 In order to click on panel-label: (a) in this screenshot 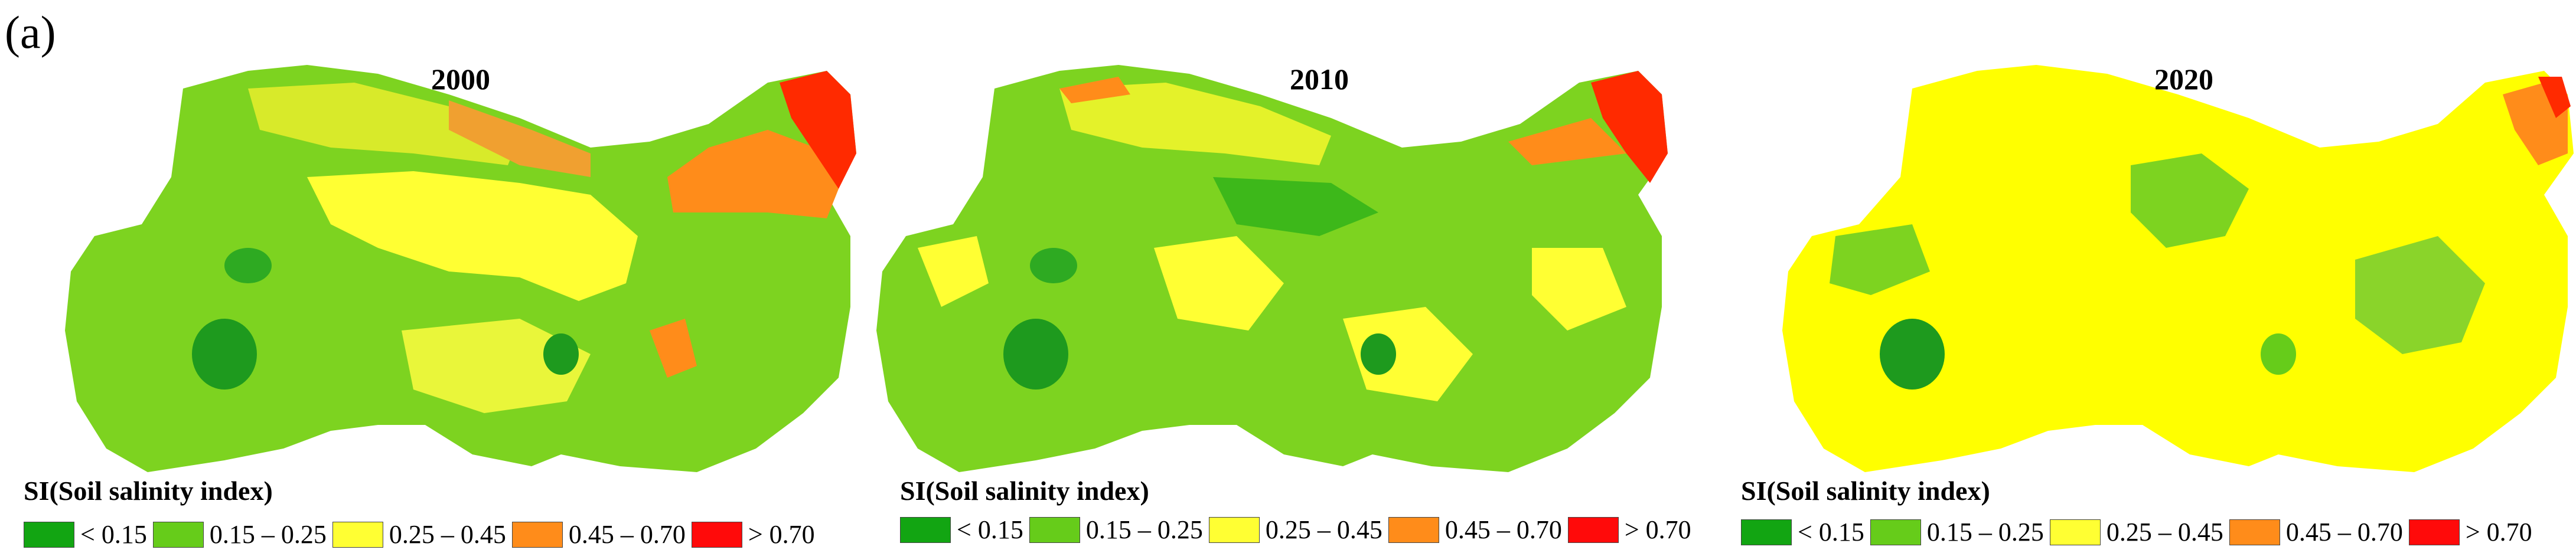, I will do `click(31, 32)`.